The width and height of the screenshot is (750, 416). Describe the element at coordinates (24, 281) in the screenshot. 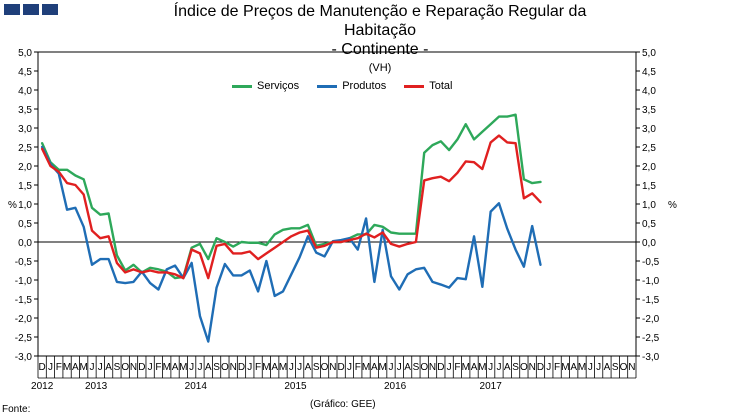

I see `y-tick-label-left: -1,0` at that location.